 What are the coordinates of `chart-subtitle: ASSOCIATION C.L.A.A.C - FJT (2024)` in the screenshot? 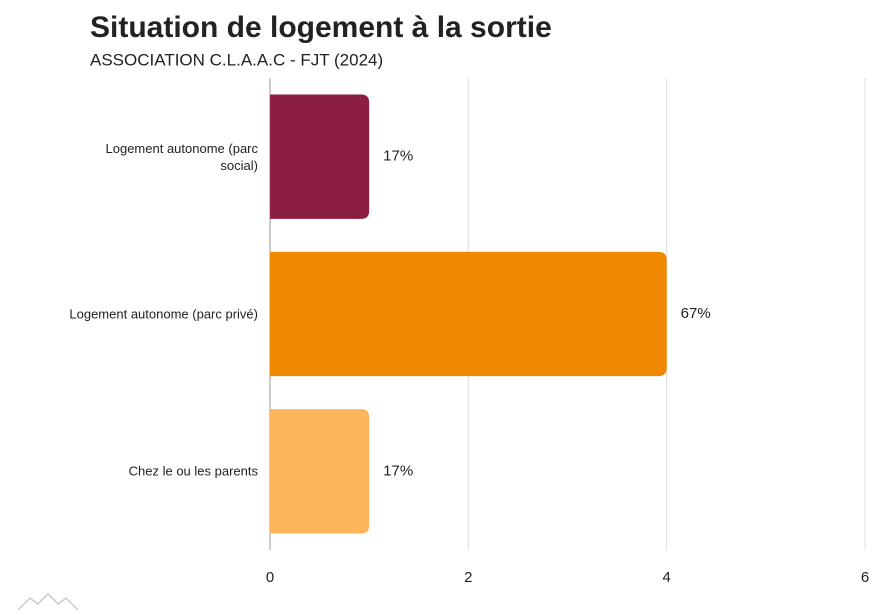 It's located at (236, 59).